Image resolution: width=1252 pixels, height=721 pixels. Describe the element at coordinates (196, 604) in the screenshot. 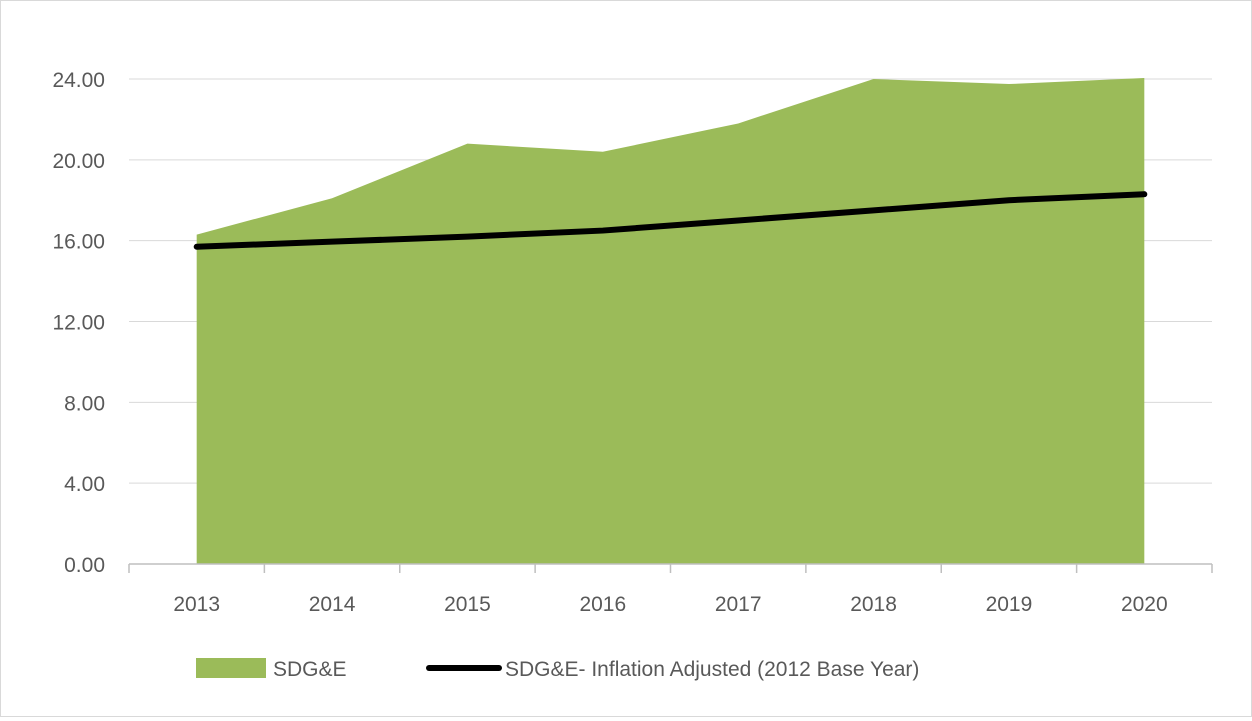

I see `x-tick-label: 2013` at that location.